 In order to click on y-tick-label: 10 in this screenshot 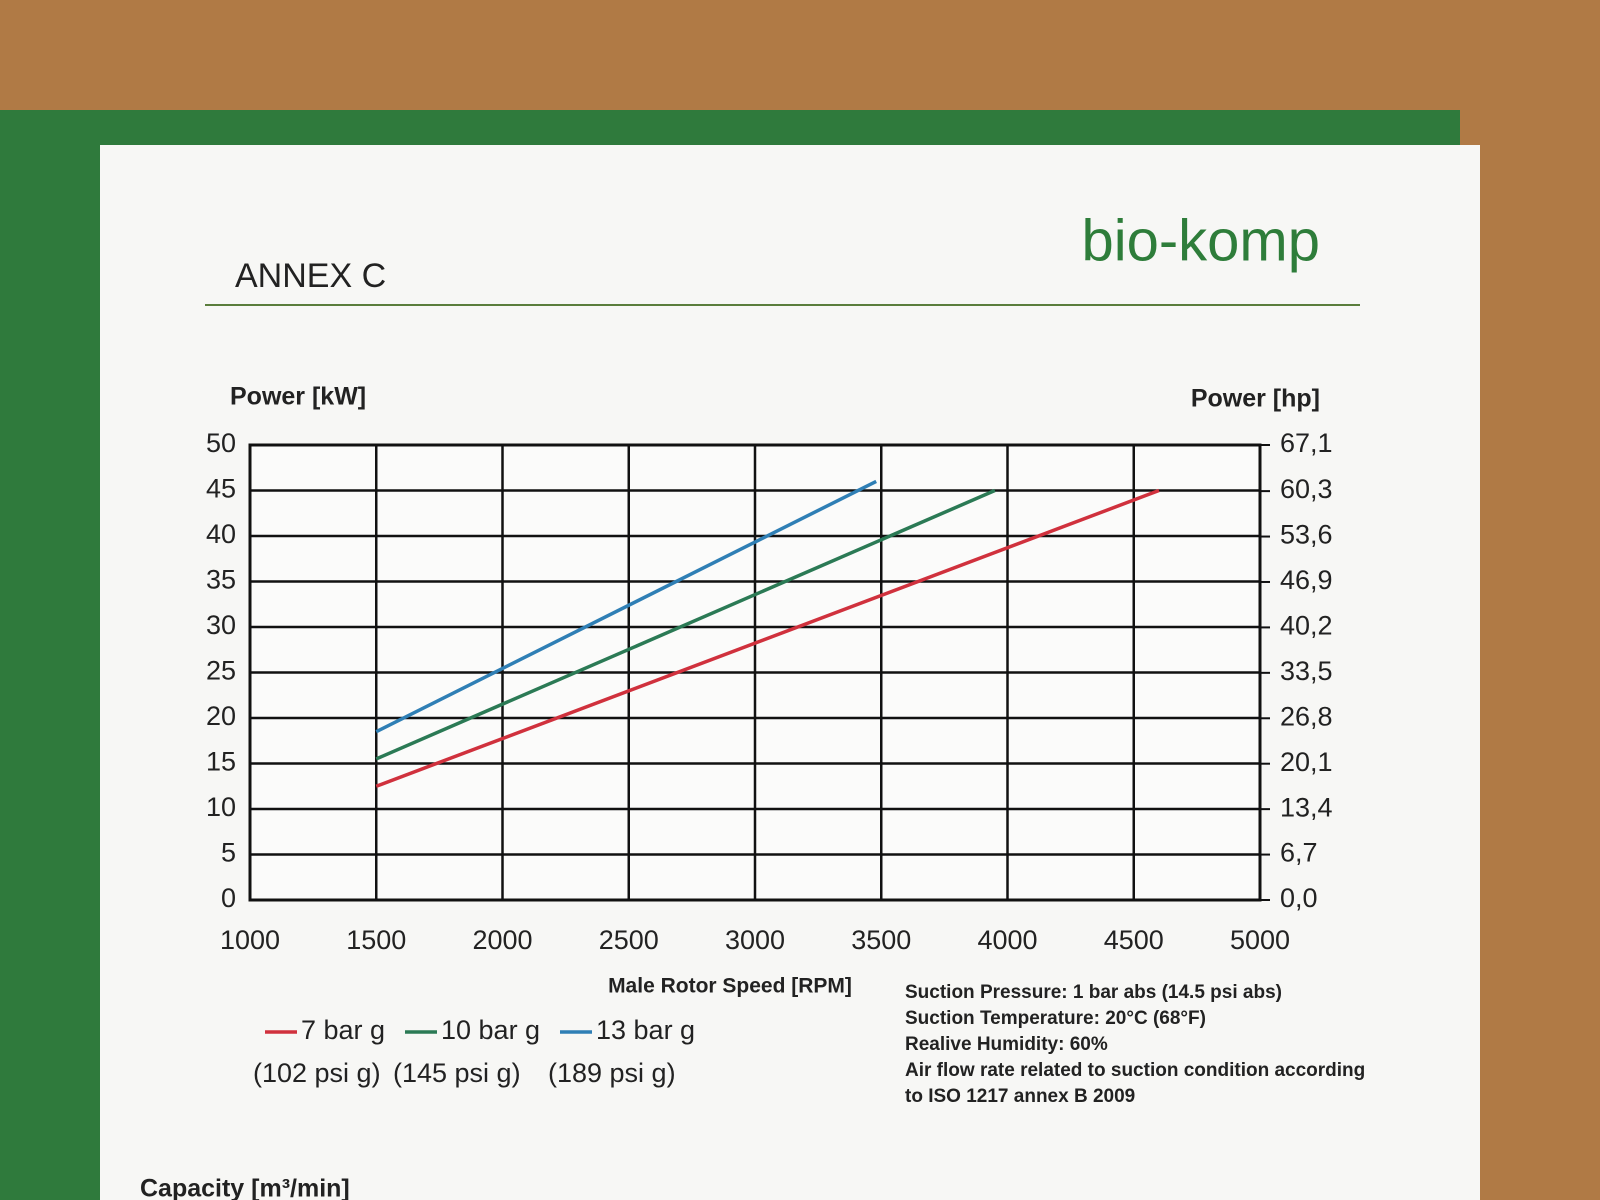, I will do `click(221, 807)`.